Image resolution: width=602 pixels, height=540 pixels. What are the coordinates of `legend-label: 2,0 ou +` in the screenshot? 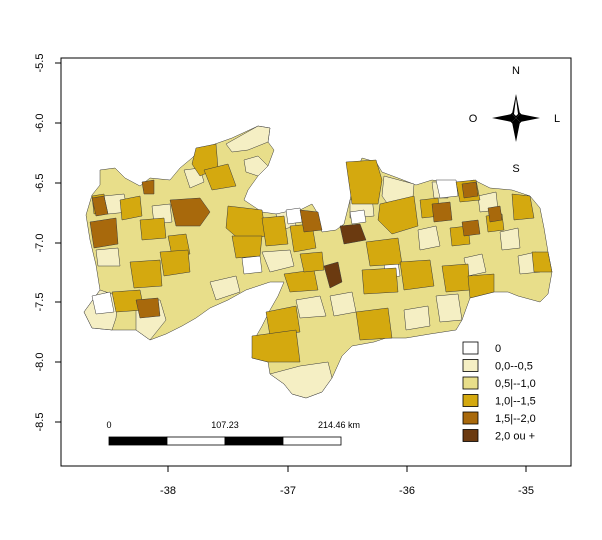 It's located at (515, 437).